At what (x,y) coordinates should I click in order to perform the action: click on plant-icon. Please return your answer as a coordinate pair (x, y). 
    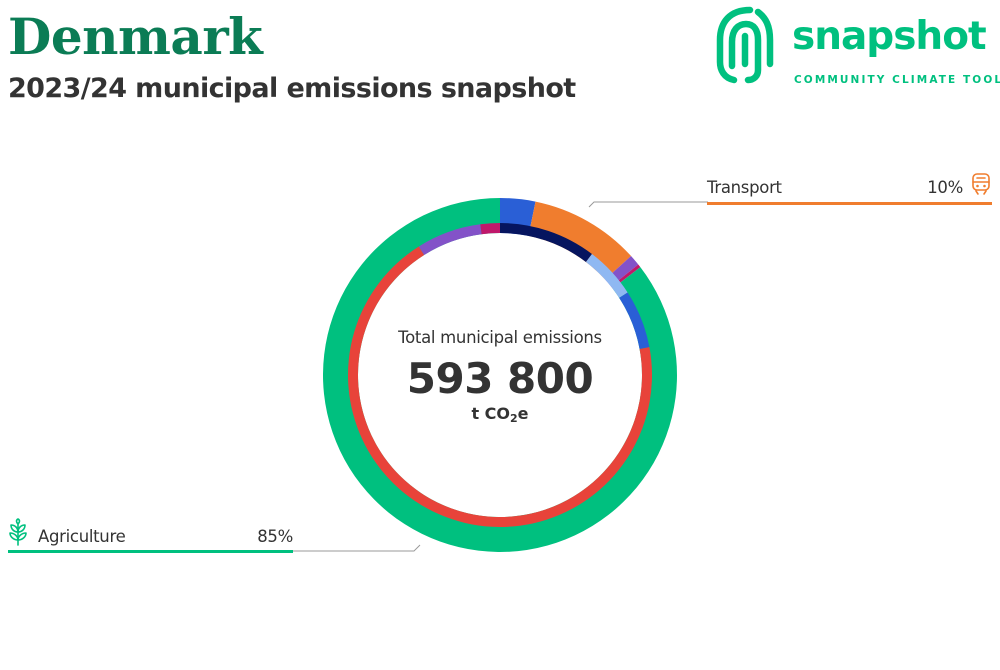
    Looking at the image, I should click on (18, 532).